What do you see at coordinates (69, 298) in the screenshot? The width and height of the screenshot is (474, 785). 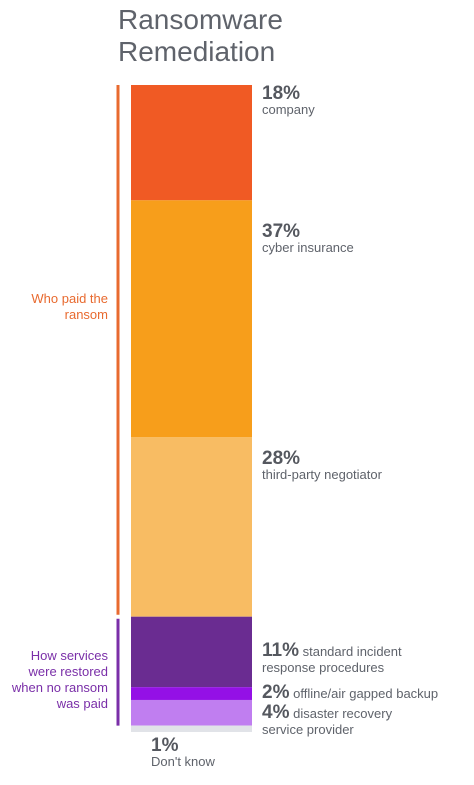 I see `group-label-who-paid-line-1: Who paid the` at bounding box center [69, 298].